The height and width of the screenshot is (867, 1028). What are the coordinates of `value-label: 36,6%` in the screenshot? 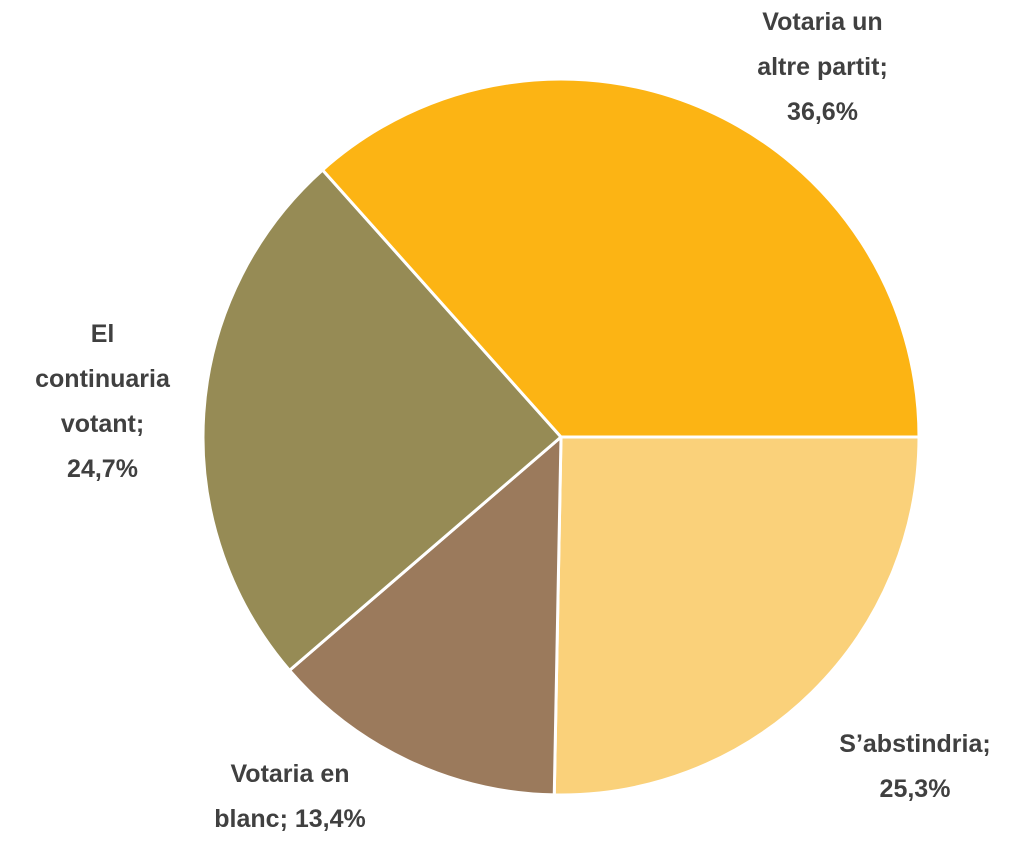 It's located at (822, 112).